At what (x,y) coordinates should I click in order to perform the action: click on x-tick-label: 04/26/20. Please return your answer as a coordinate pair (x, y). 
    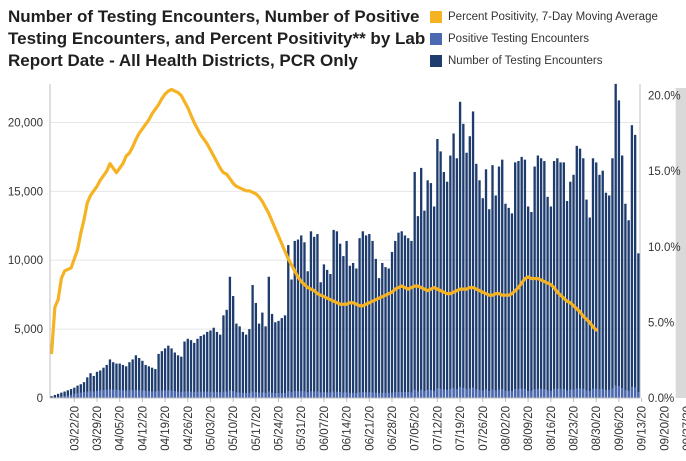
    Looking at the image, I should click on (189, 428).